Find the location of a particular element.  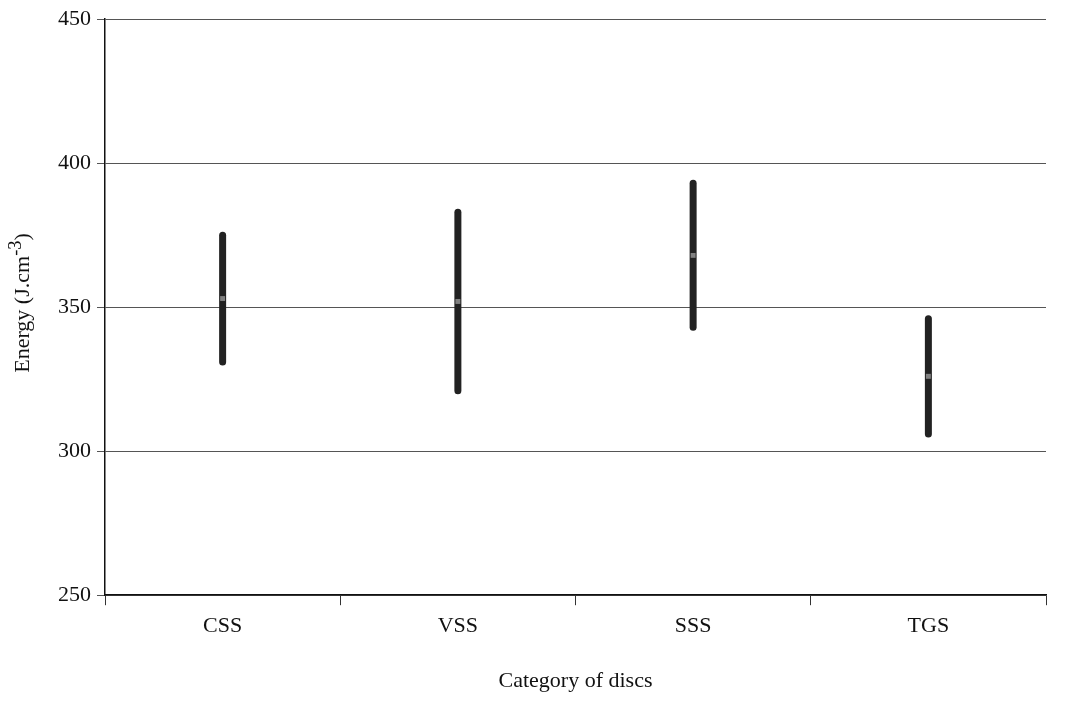

y-tick-label: 350 is located at coordinates (74, 305).